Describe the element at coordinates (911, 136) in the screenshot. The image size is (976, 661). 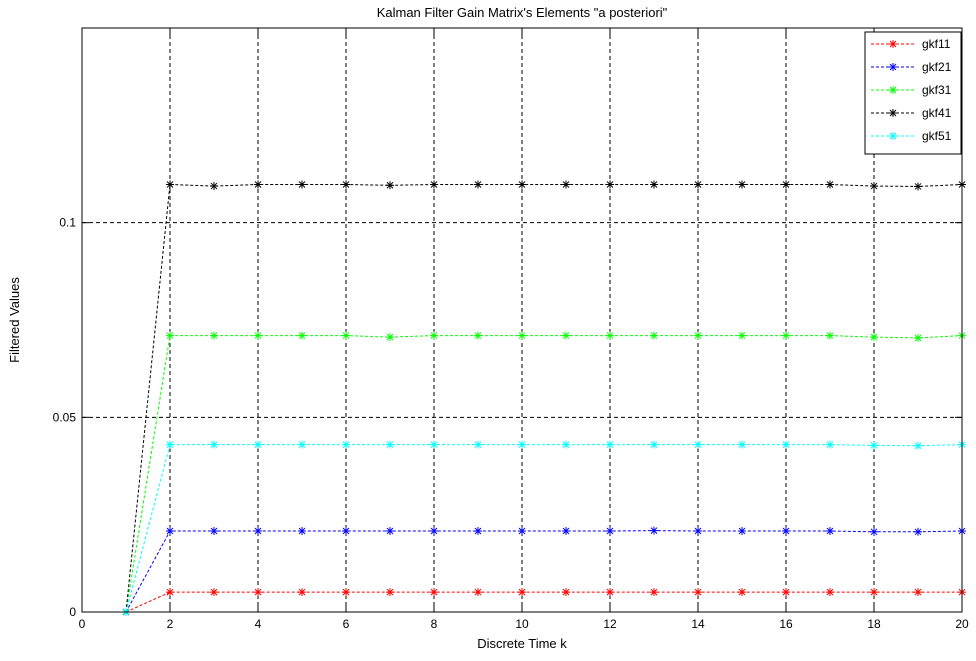
I see `legend-item-gkf51: gkf51` at that location.